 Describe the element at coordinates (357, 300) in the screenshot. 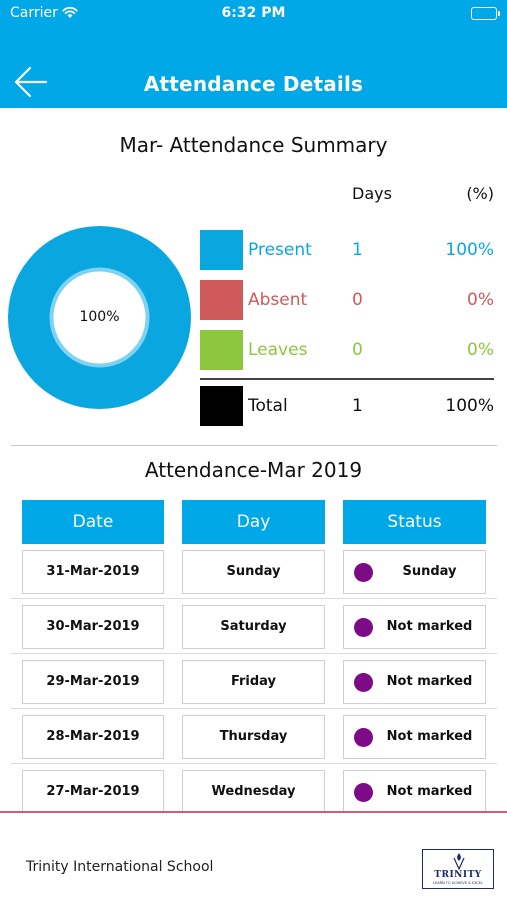

I see `absent-days: 0` at that location.